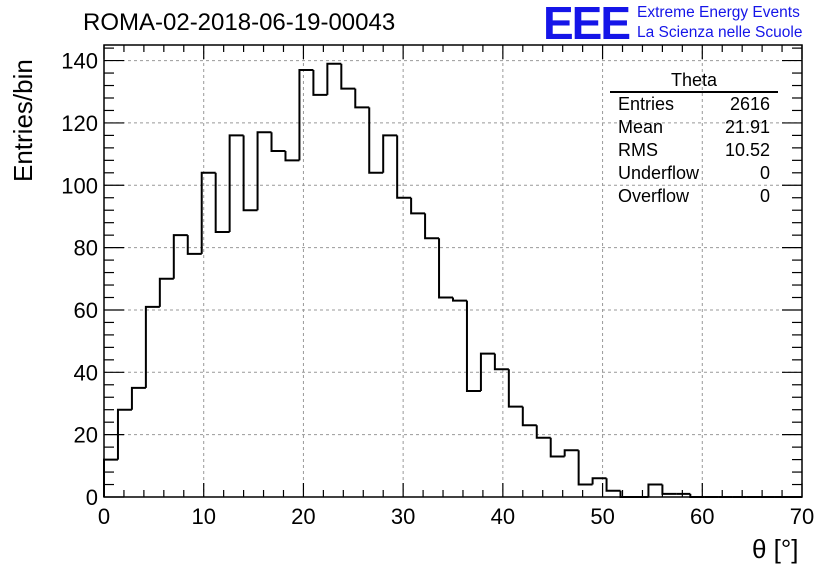 The image size is (836, 572). What do you see at coordinates (702, 516) in the screenshot?
I see `x-tick-label: 60` at bounding box center [702, 516].